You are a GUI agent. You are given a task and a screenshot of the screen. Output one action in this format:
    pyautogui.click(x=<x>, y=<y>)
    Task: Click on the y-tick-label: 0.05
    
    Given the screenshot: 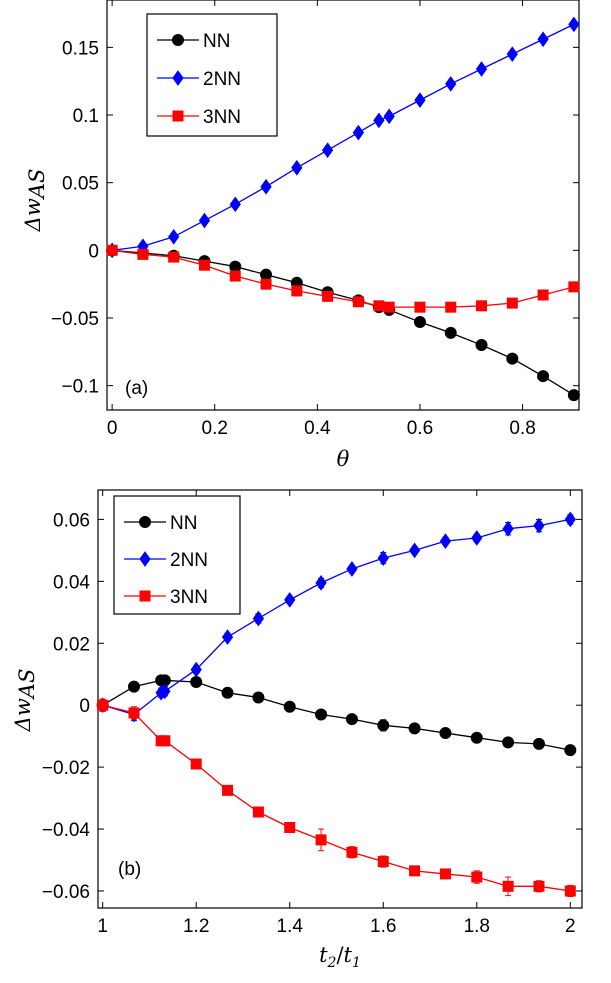 What is the action you would take?
    pyautogui.click(x=80, y=184)
    